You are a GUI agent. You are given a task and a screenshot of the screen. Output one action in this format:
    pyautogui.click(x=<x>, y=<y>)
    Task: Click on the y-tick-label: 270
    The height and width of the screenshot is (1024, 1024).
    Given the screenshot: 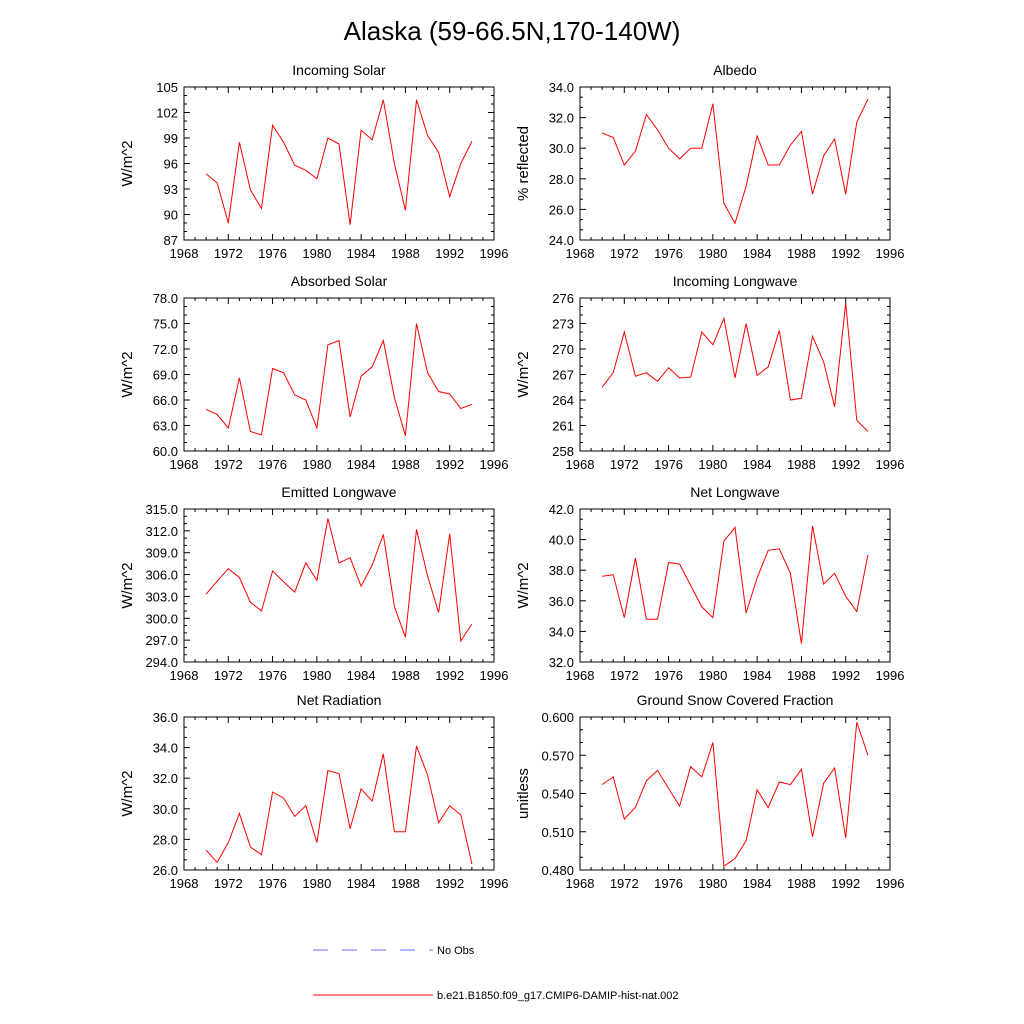 What is the action you would take?
    pyautogui.click(x=563, y=349)
    